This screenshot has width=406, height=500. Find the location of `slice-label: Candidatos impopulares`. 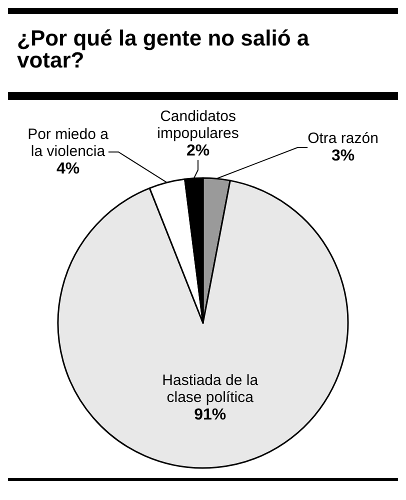

slice-label: Candidatos impopulares is located at coordinates (198, 125).